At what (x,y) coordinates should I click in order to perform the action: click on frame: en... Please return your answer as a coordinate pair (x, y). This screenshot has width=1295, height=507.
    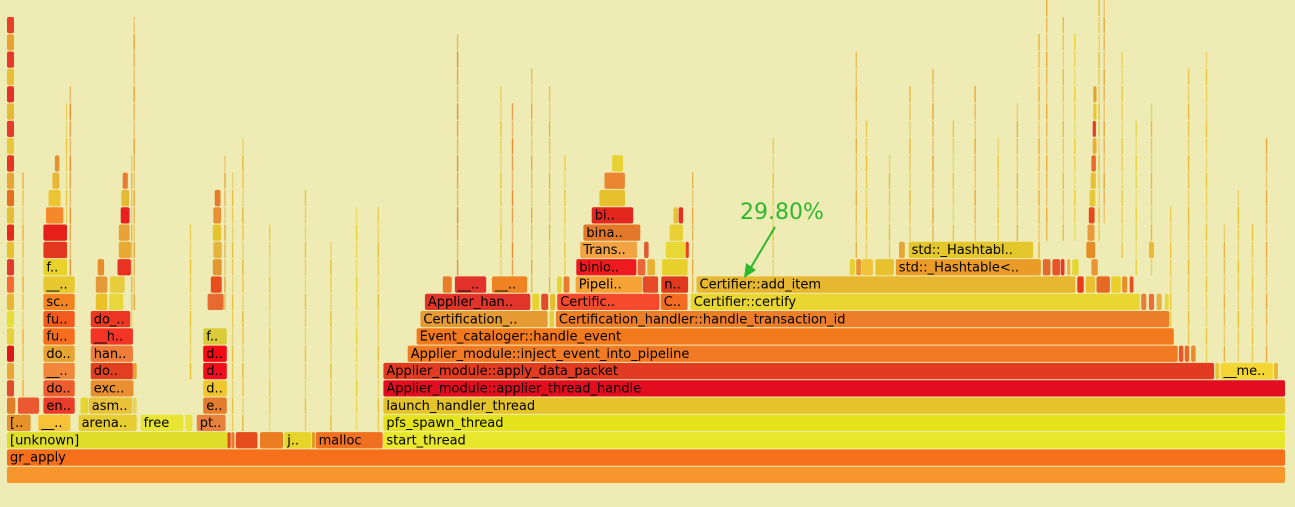
    Looking at the image, I should click on (59, 405).